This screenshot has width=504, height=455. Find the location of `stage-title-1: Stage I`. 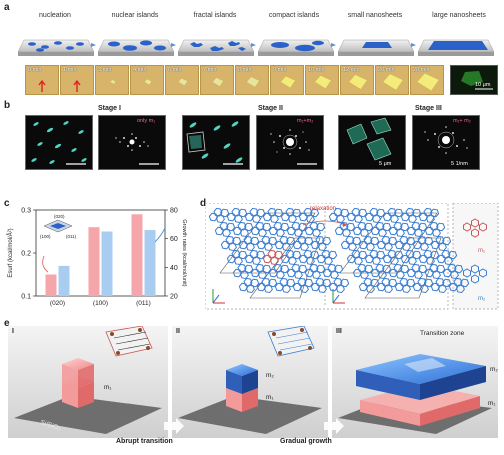

stage-title-1: Stage I is located at coordinates (109, 108).